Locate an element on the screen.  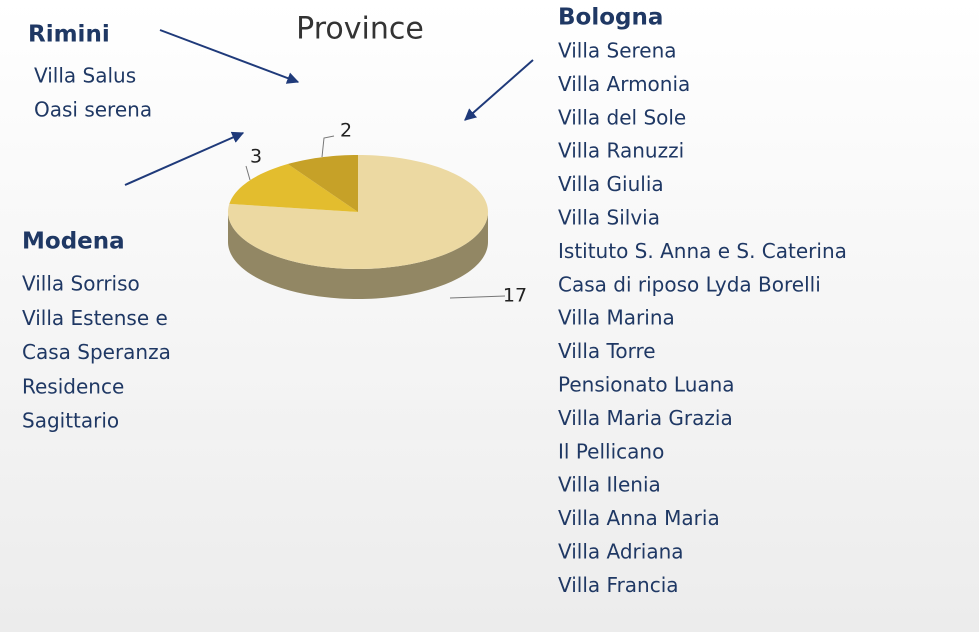
list-item: Il Pellicano is located at coordinates (611, 451).